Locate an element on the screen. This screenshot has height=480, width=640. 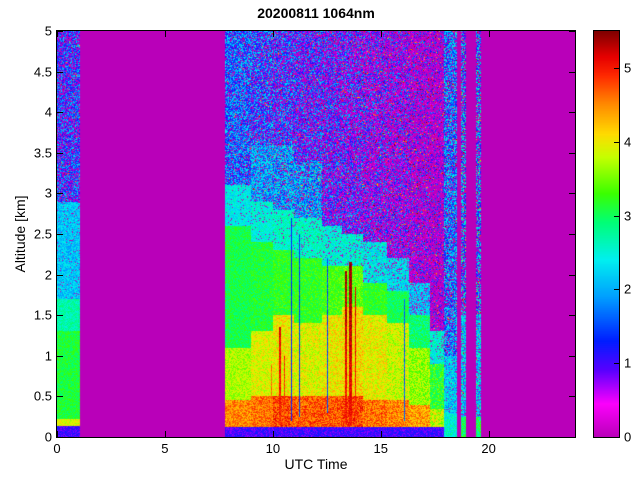
y-tick-label: 2 is located at coordinates (48, 275).